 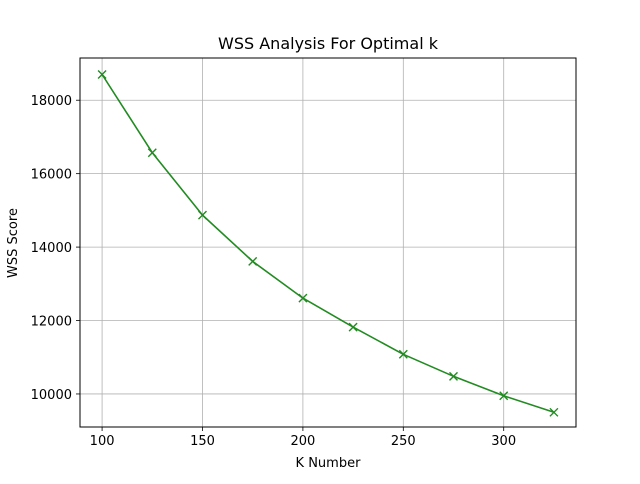 What do you see at coordinates (302, 441) in the screenshot?
I see `x-tick-label: 200` at bounding box center [302, 441].